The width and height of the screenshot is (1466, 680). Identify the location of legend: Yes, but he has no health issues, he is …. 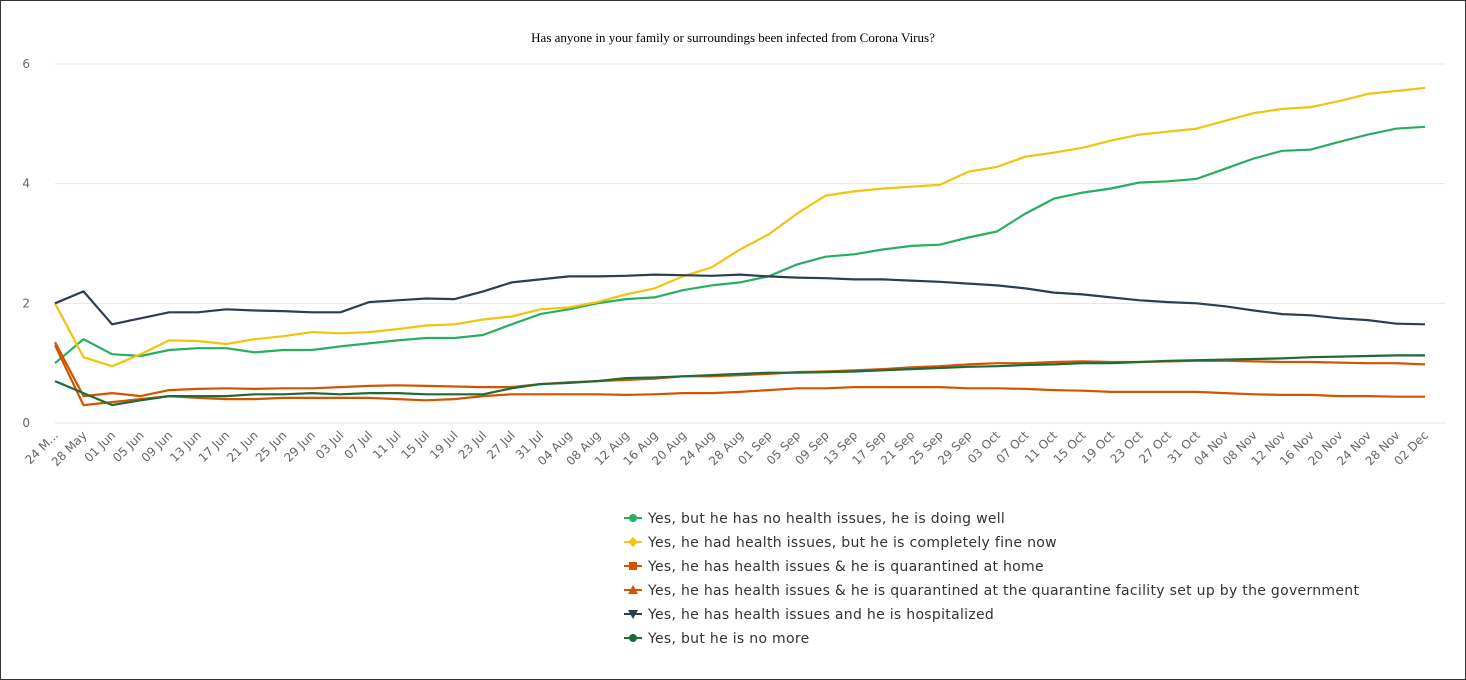
(991, 579).